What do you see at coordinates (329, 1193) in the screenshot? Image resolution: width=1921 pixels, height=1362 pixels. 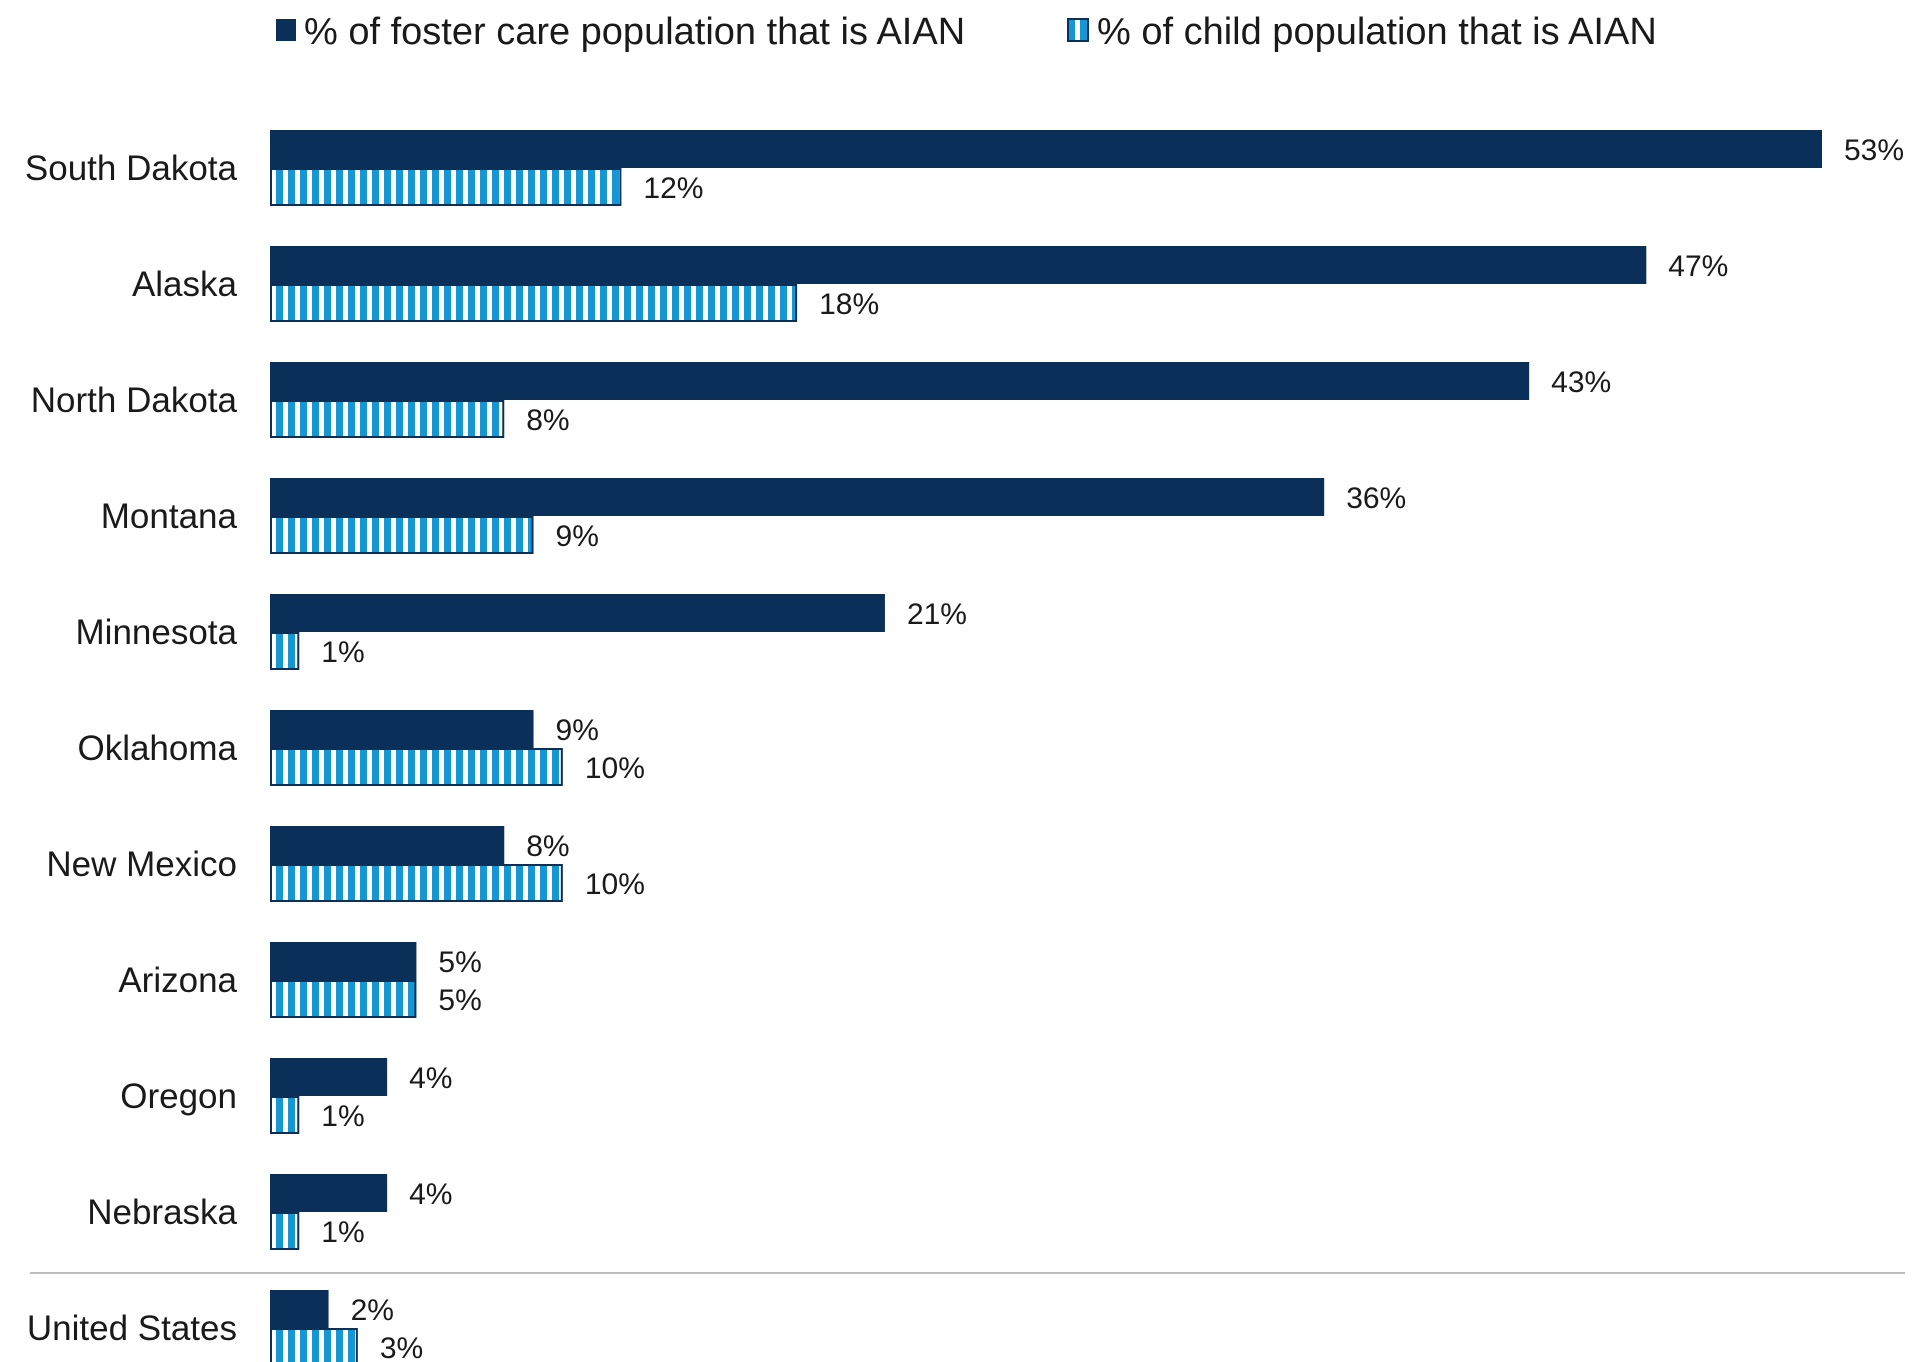 I see `bar-foster-care-nebraska` at bounding box center [329, 1193].